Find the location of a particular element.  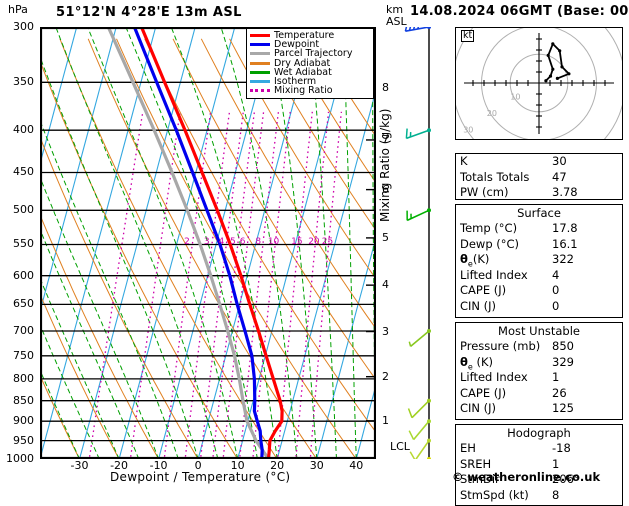

pressure-axis-unit-label: hPa is located at coordinates (18, 9).